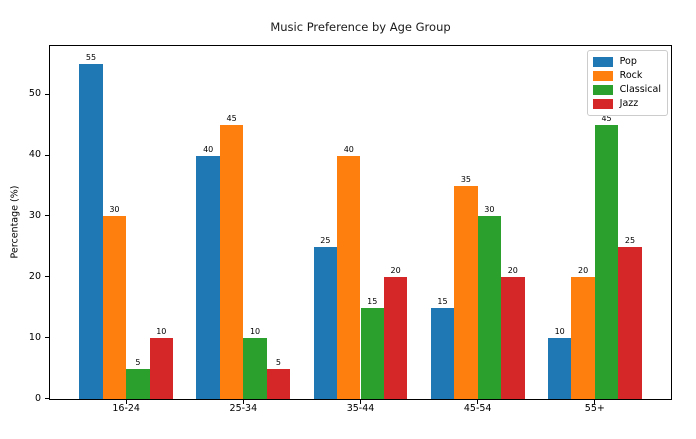 This screenshot has width=696, height=439. Describe the element at coordinates (360, 27) in the screenshot. I see `chart-title: Music Preference by Age Group` at that location.